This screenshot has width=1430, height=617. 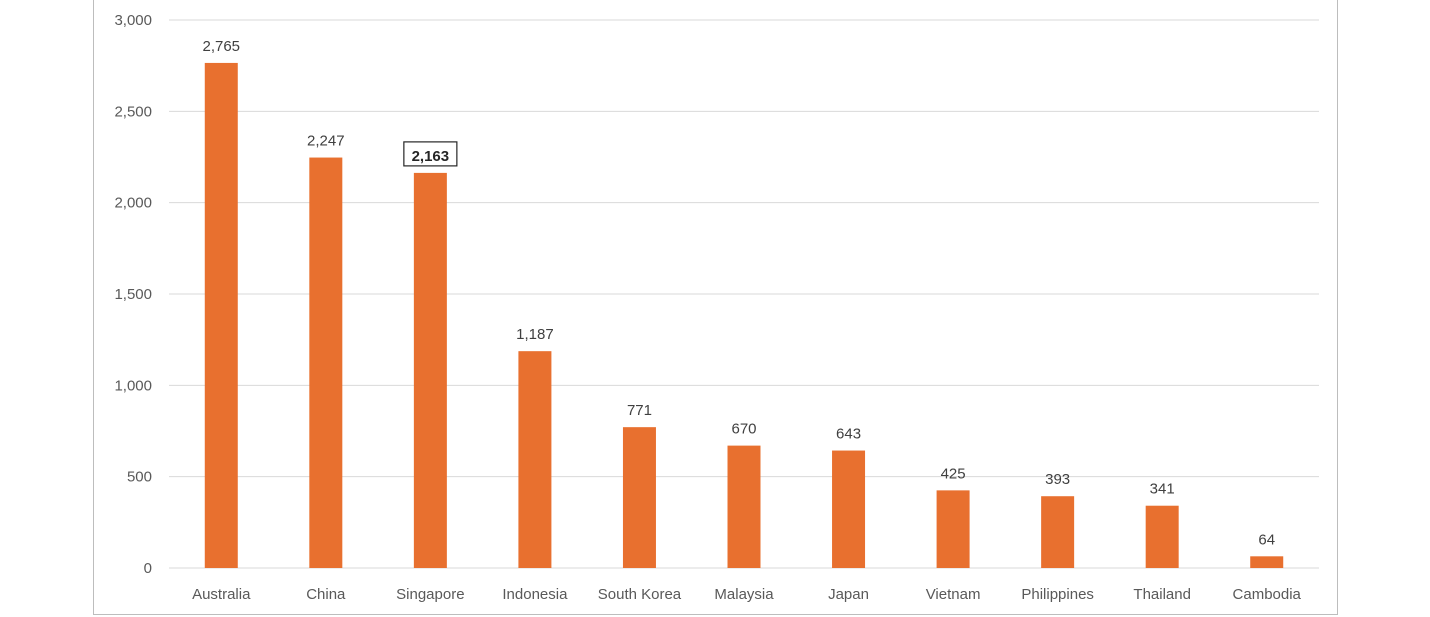 What do you see at coordinates (1162, 594) in the screenshot?
I see `category-label: Thailand` at bounding box center [1162, 594].